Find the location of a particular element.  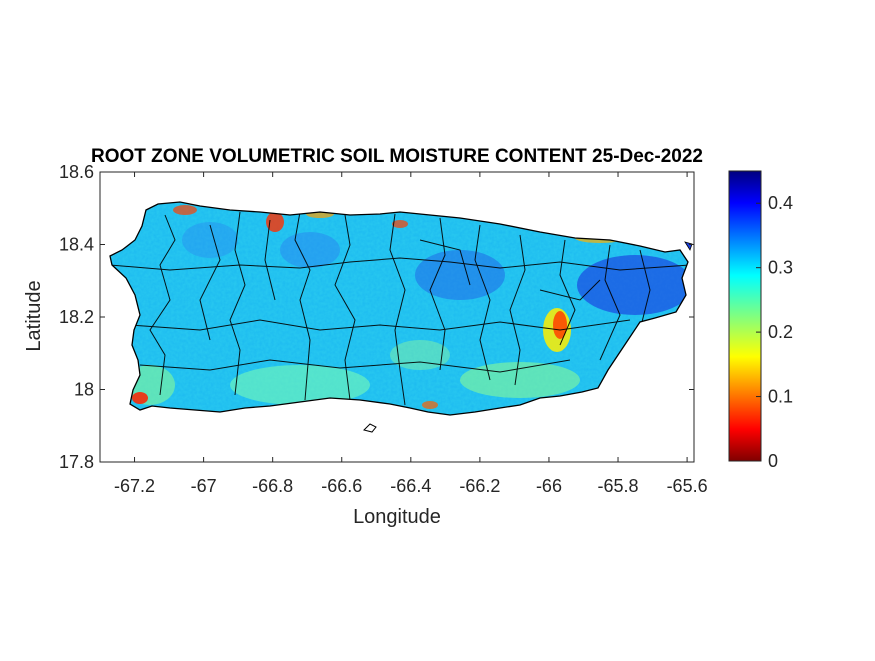

y-tick-label: 18.2 is located at coordinates (76, 317).